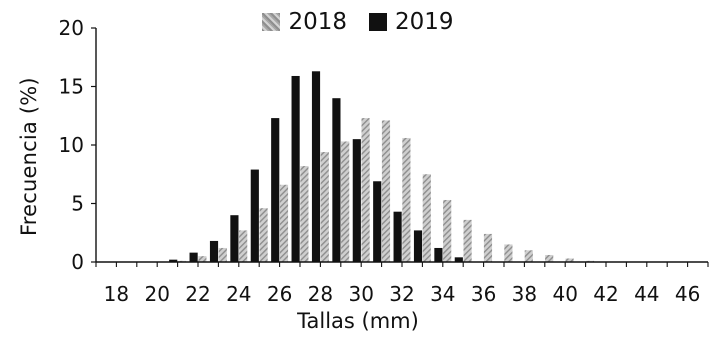 This screenshot has height=337, width=716. What do you see at coordinates (524, 294) in the screenshot?
I see `x-tick-label: 38` at bounding box center [524, 294].